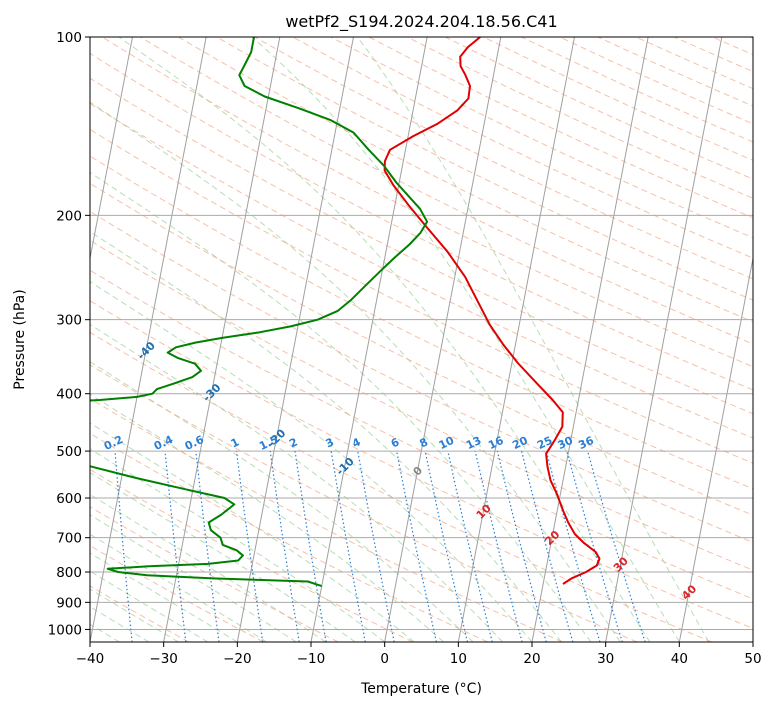 This screenshot has width=775, height=708. I want to click on y-tick-label: 500, so click(69, 452).